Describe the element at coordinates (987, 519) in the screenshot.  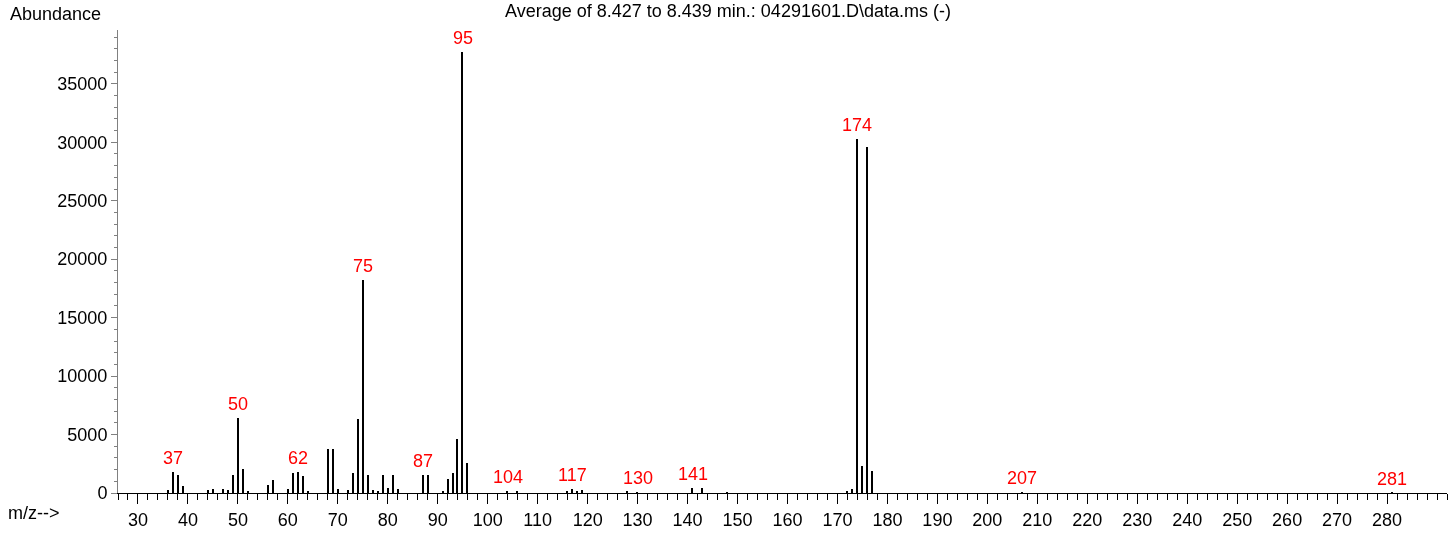
I see `x-tick-label: 200` at that location.